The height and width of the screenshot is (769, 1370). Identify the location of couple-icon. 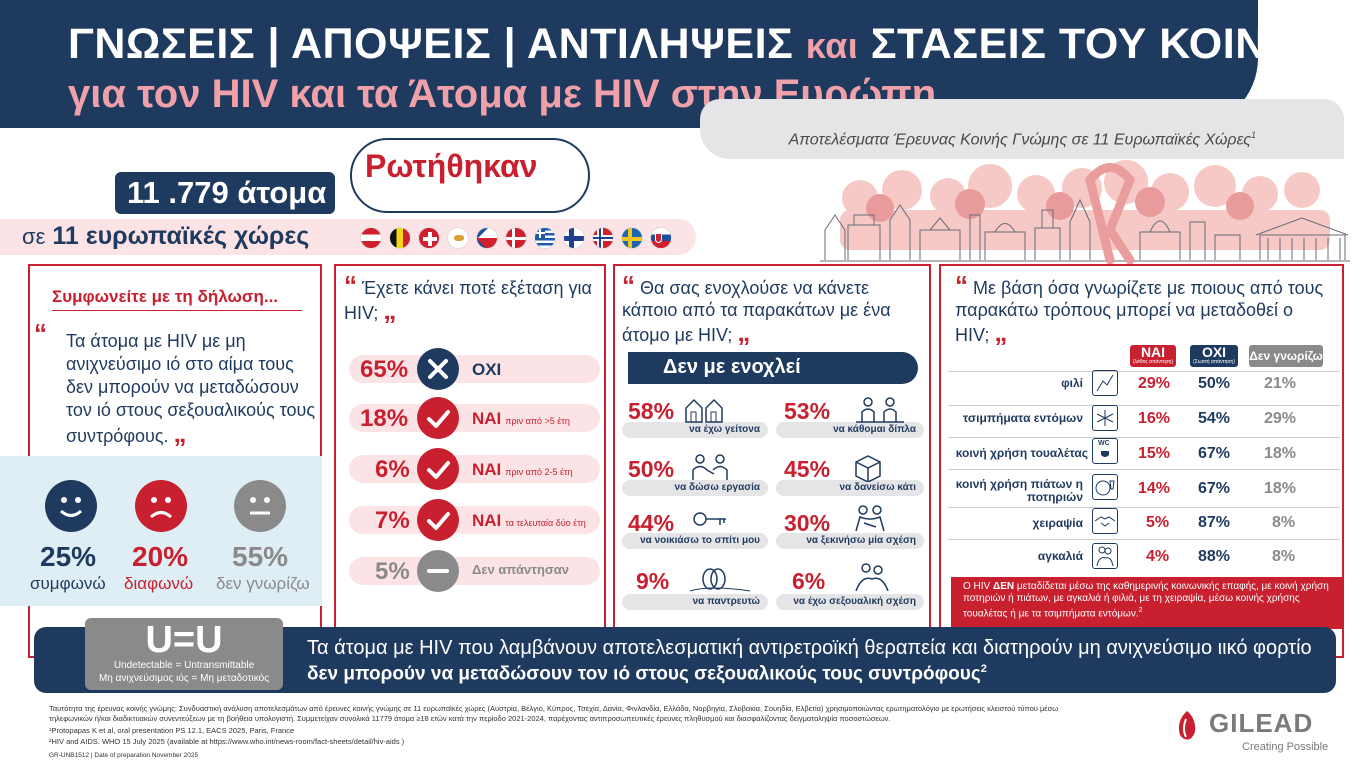
(870, 518).